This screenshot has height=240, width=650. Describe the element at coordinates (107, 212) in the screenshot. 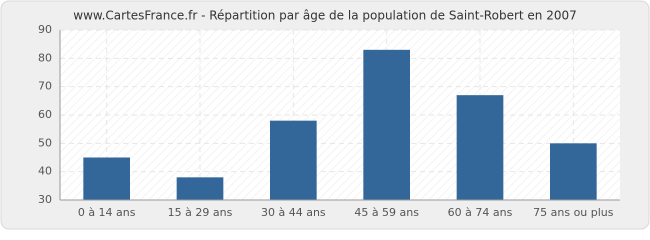

I see `x-tick-label: 0 à 14 ans` at that location.